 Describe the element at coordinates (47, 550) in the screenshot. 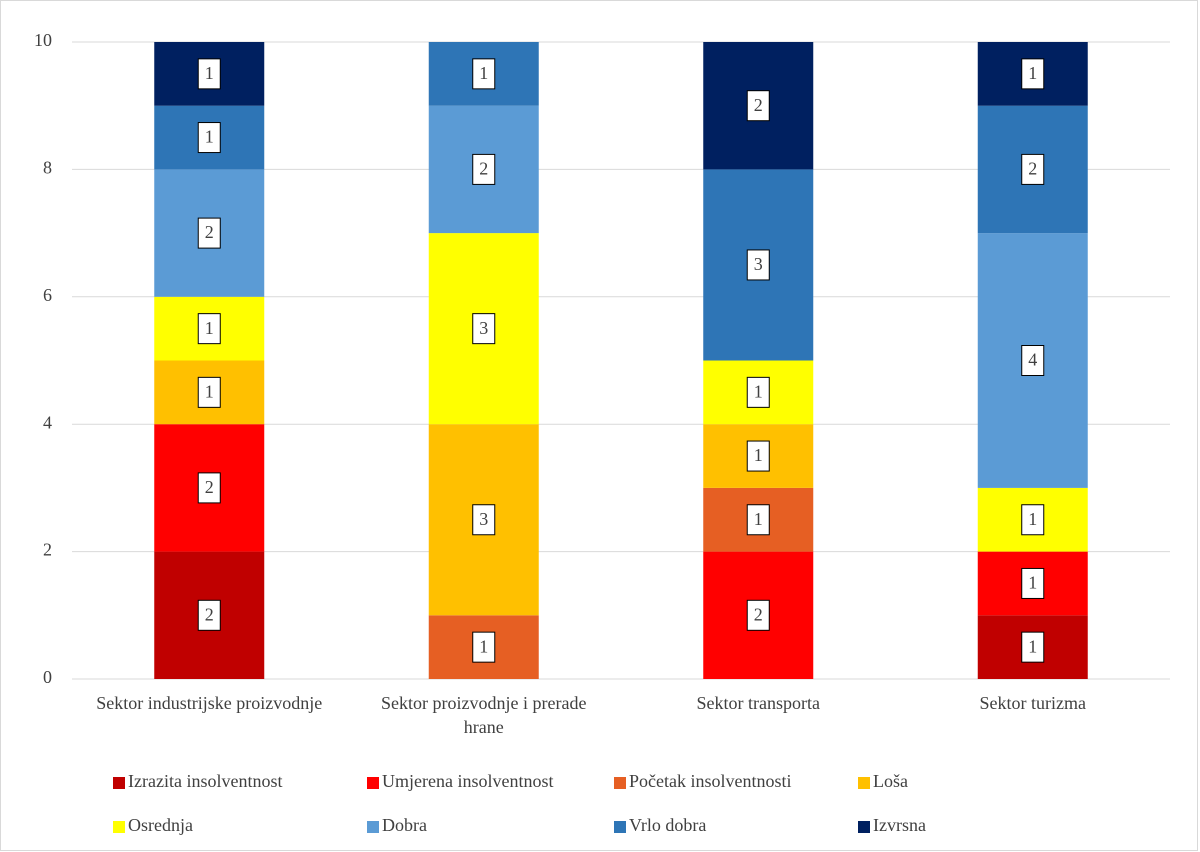

I see `y-tick-label: 2` at that location.